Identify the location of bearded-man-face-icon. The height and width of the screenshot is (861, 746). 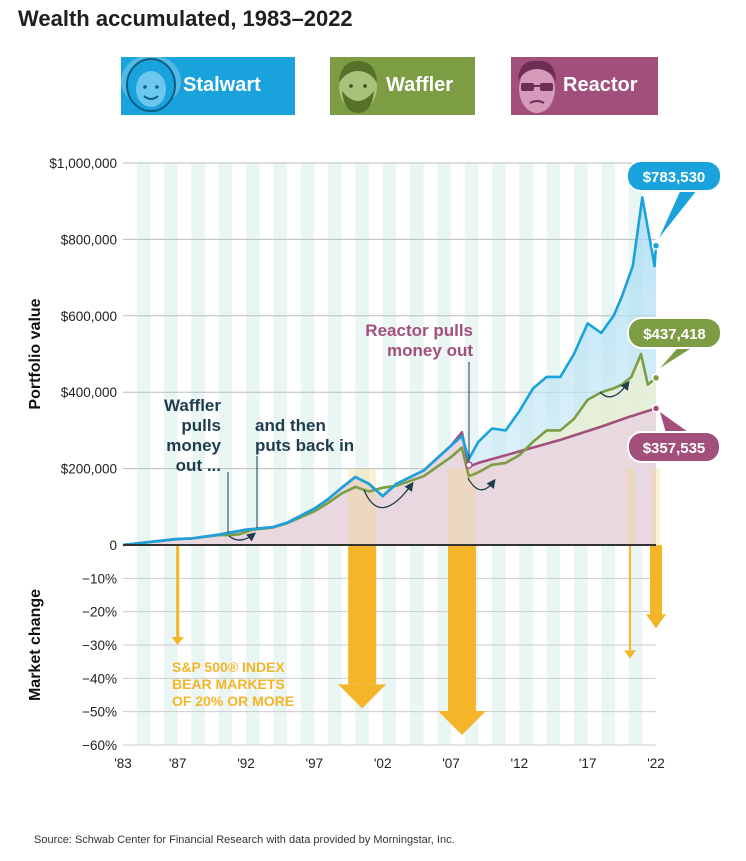
(358, 87).